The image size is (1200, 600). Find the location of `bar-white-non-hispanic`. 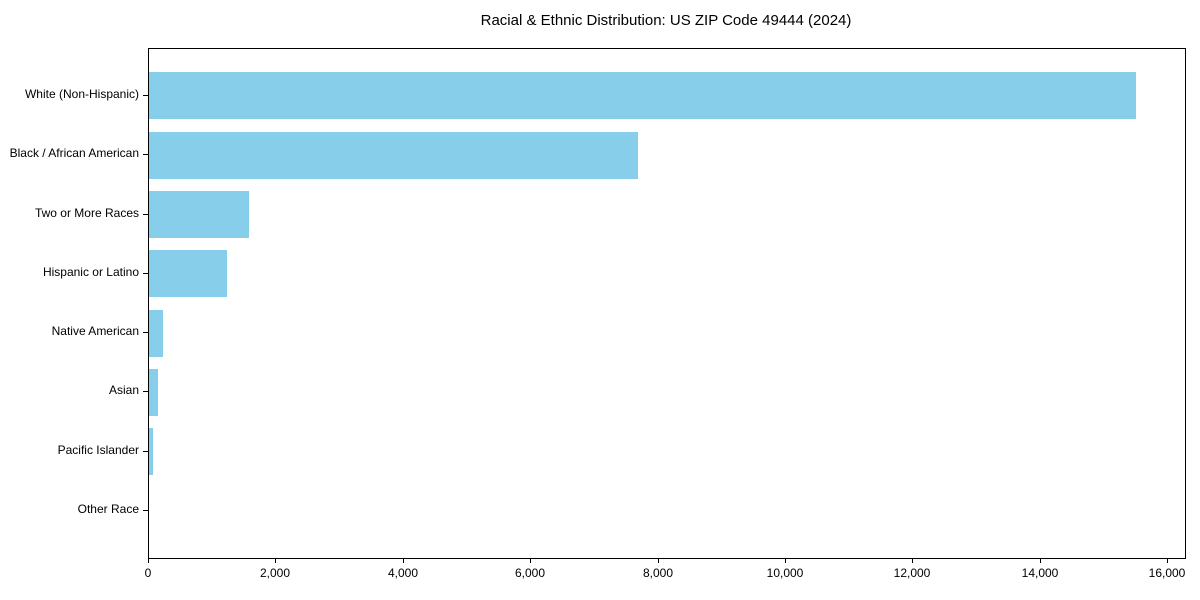

bar-white-non-hispanic is located at coordinates (642, 96).